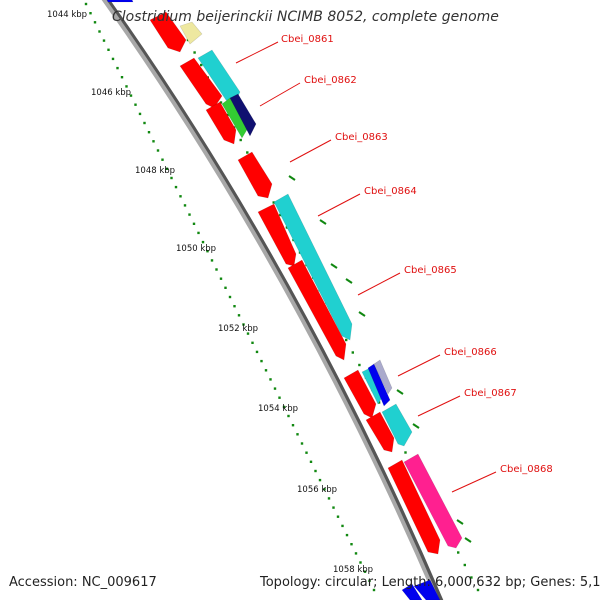  I want to click on gene-label: Cbei_0863, so click(361, 137).